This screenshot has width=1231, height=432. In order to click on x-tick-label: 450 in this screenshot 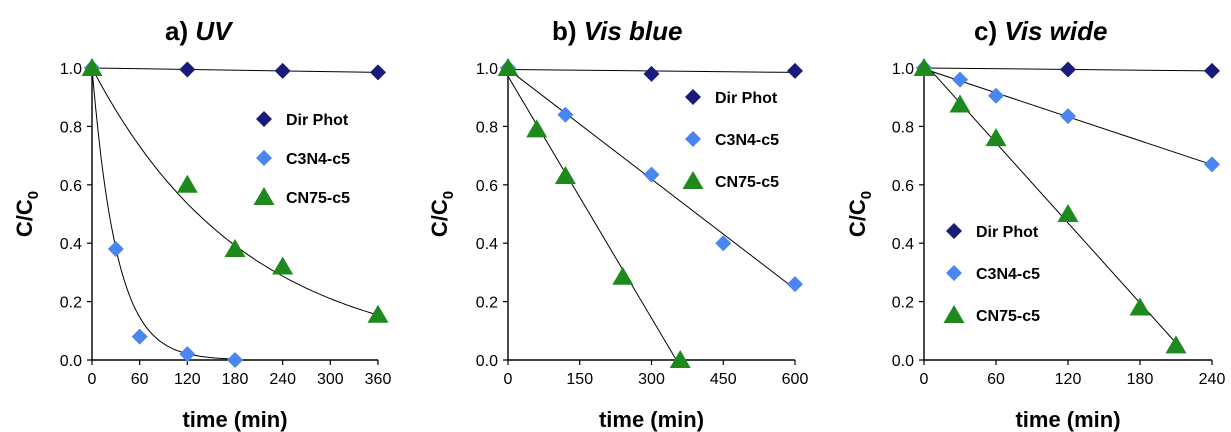, I will do `click(723, 379)`.